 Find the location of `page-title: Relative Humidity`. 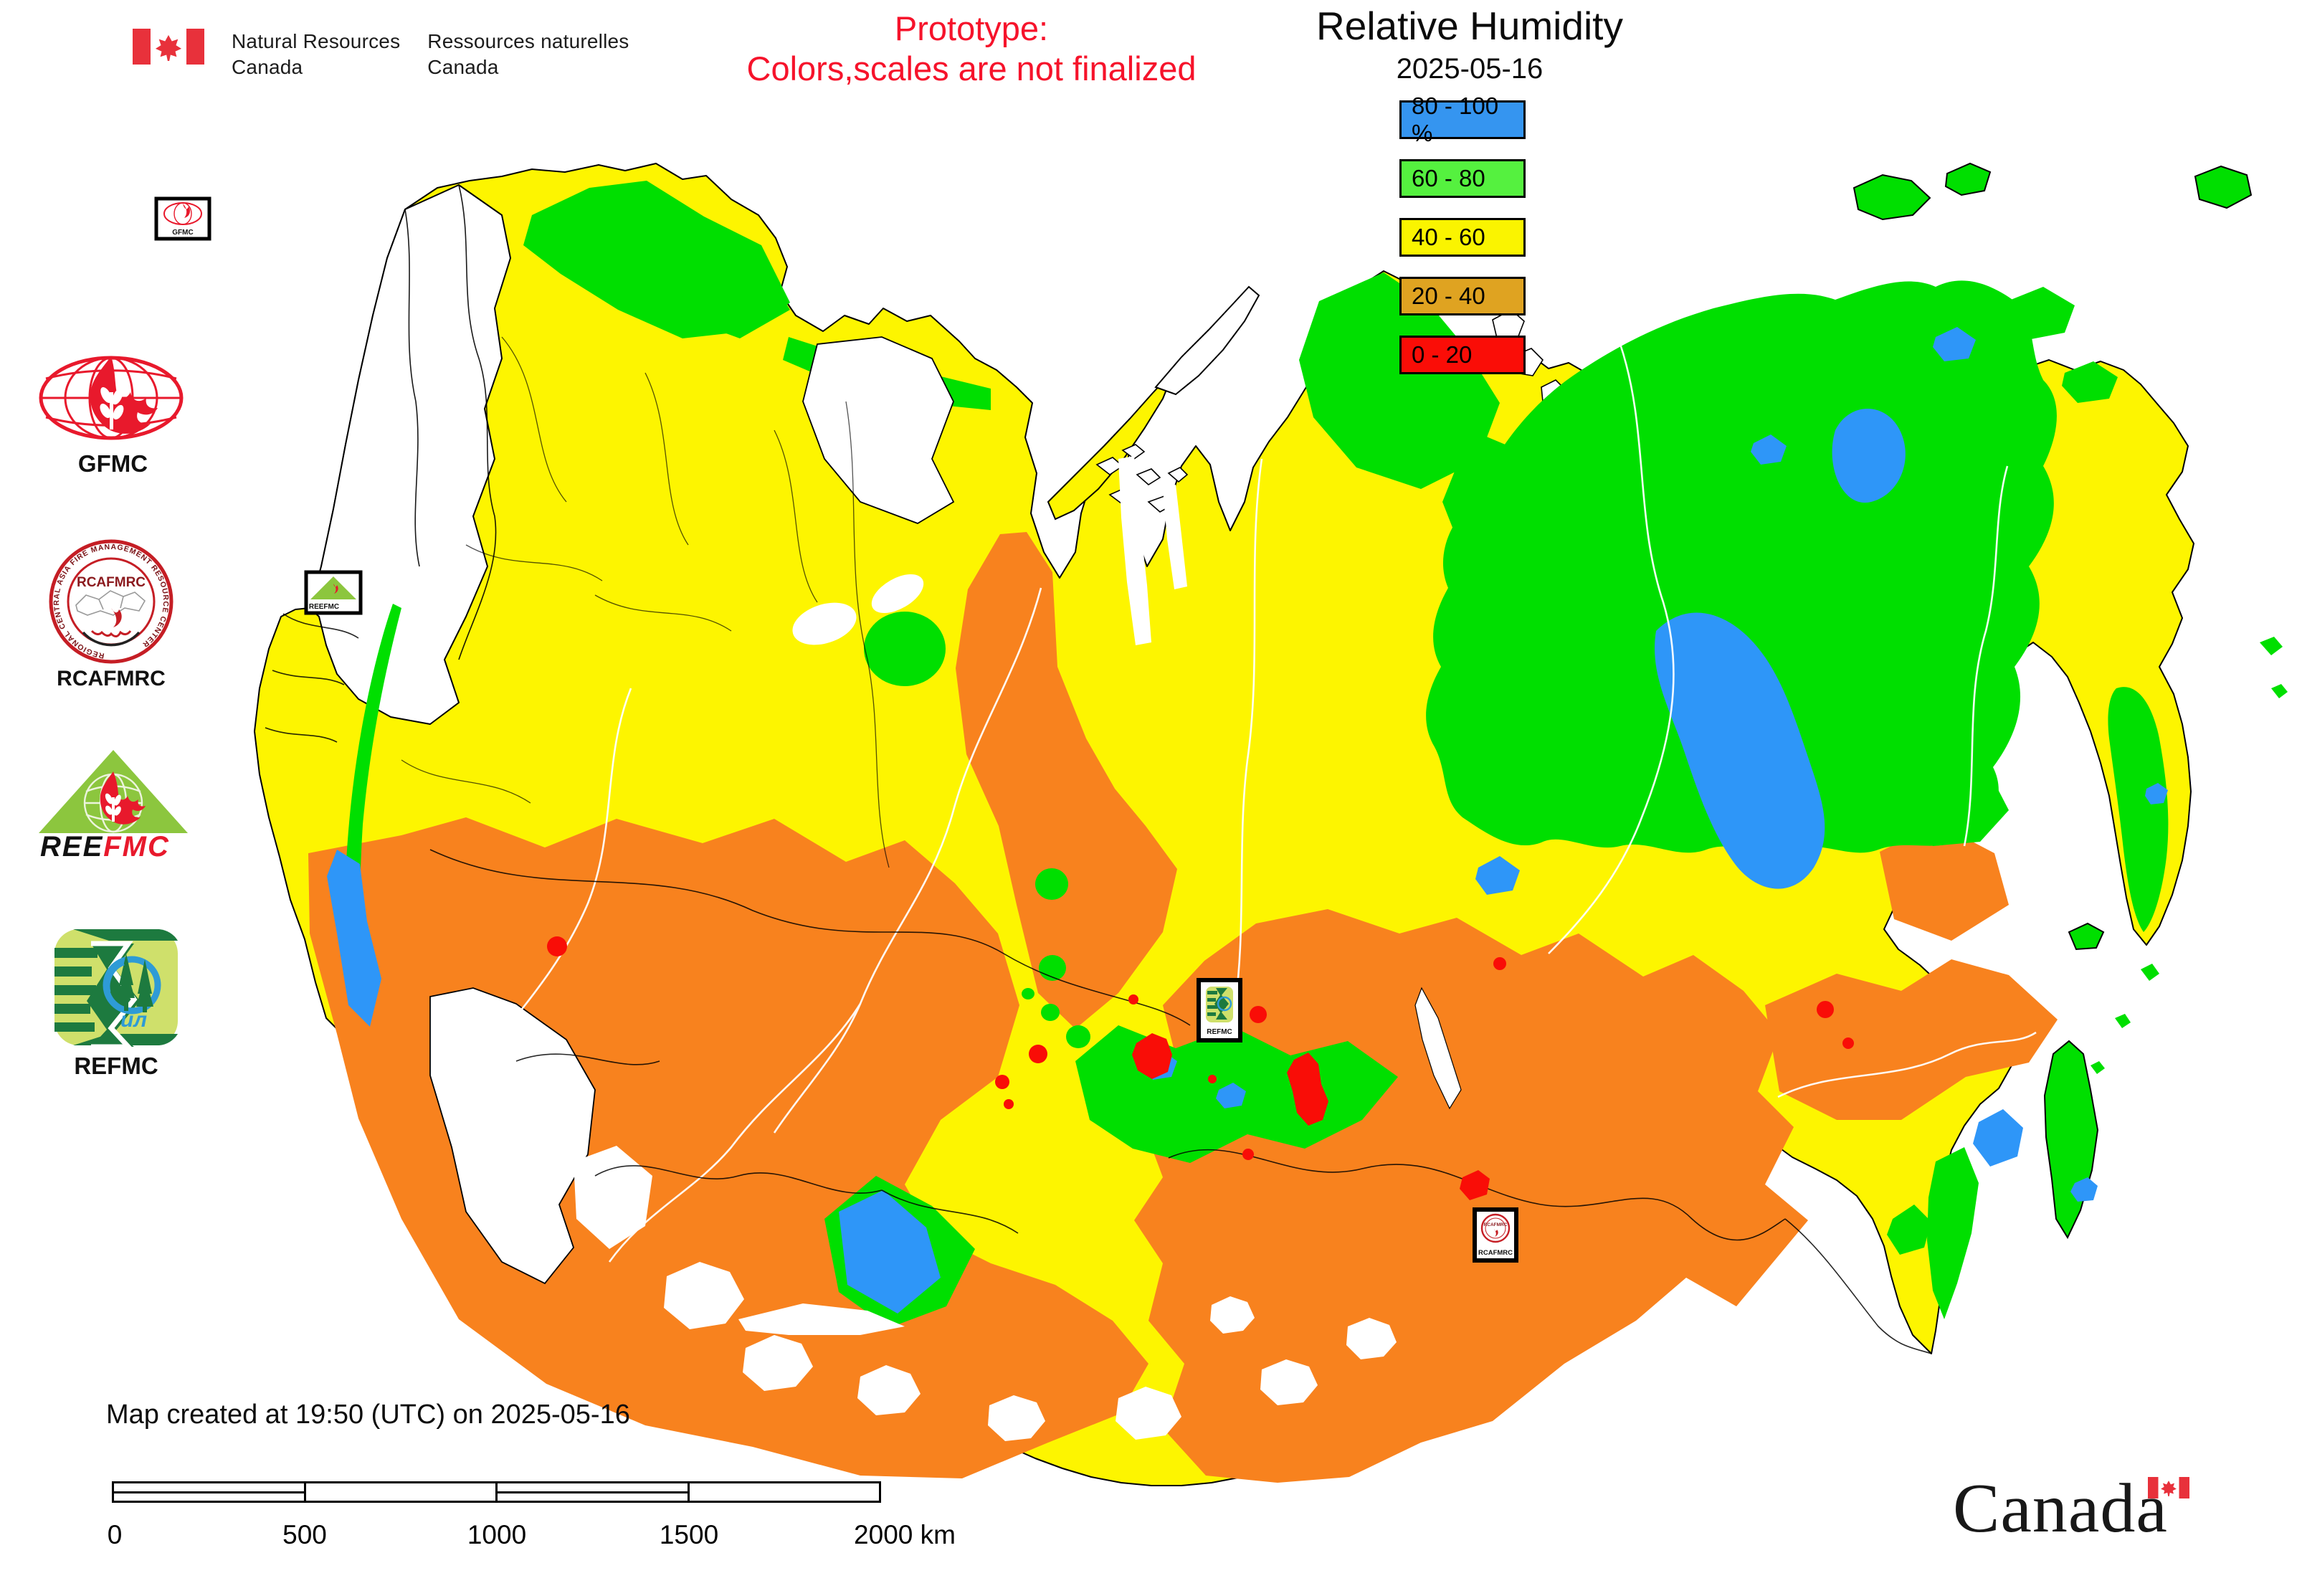

page-title: Relative Humidity is located at coordinates (1470, 26).